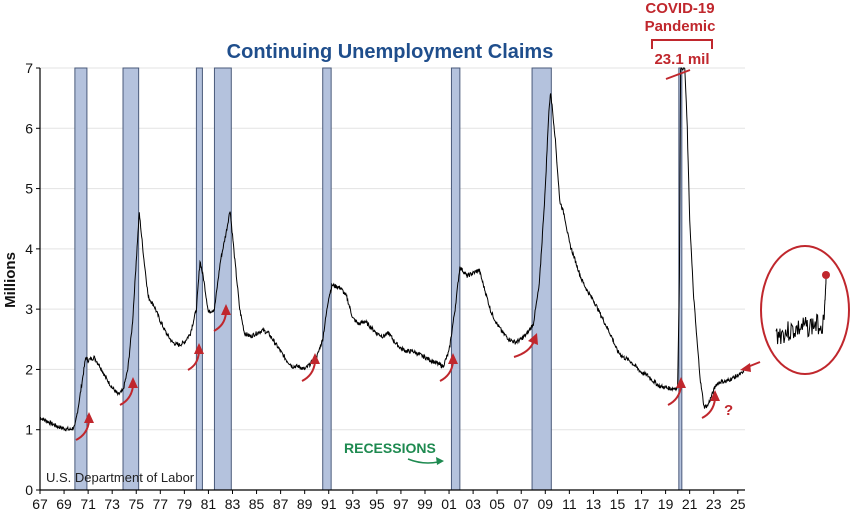  What do you see at coordinates (88, 504) in the screenshot?
I see `x-tick-label: 71` at bounding box center [88, 504].